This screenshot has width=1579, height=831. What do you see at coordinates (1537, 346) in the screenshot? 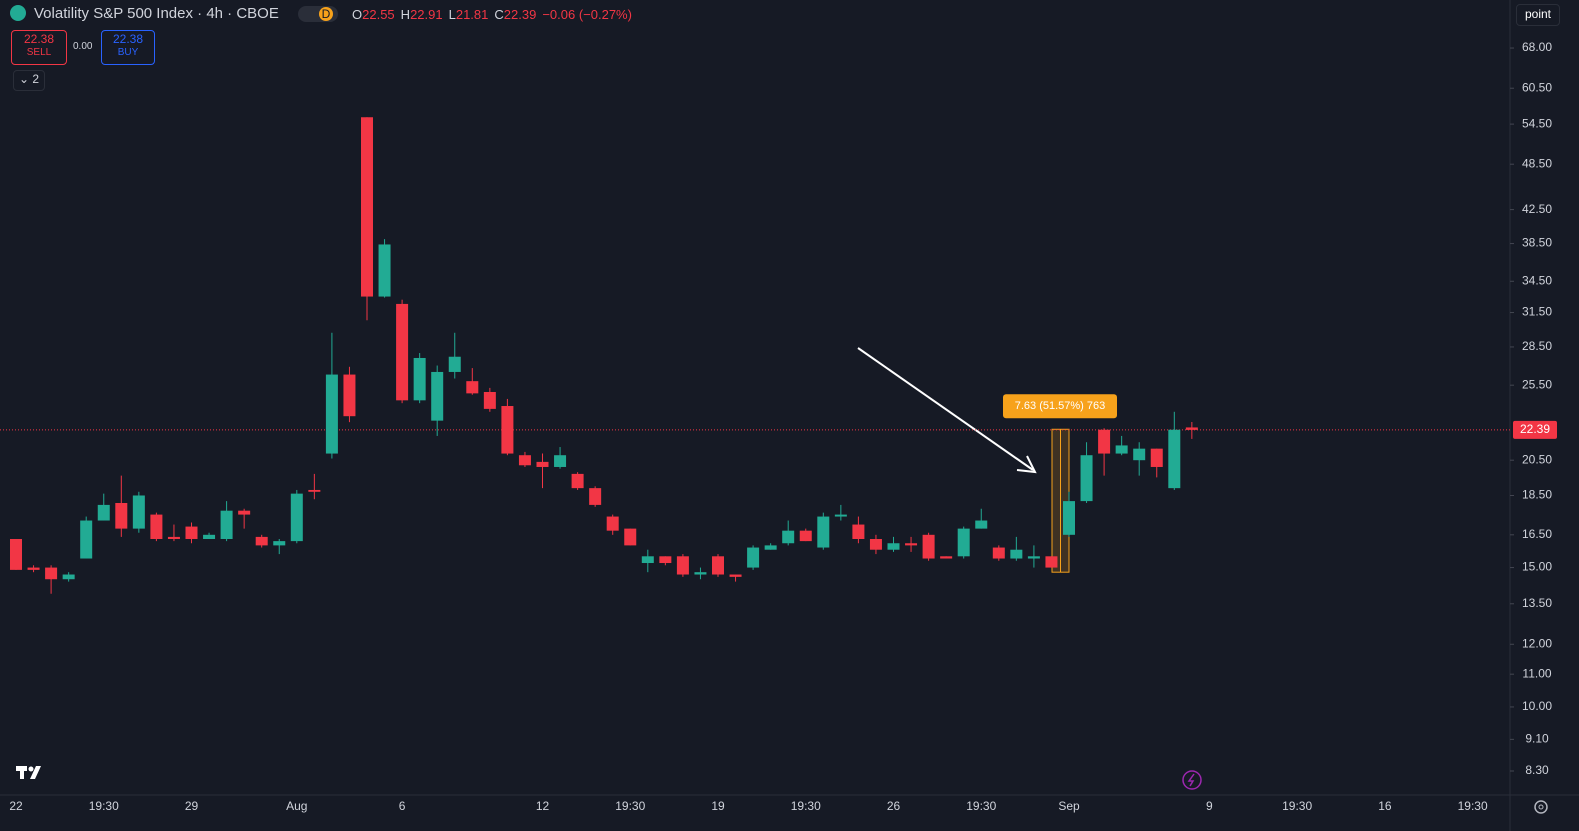
I see `y-tick-label: 28.50` at bounding box center [1537, 346].